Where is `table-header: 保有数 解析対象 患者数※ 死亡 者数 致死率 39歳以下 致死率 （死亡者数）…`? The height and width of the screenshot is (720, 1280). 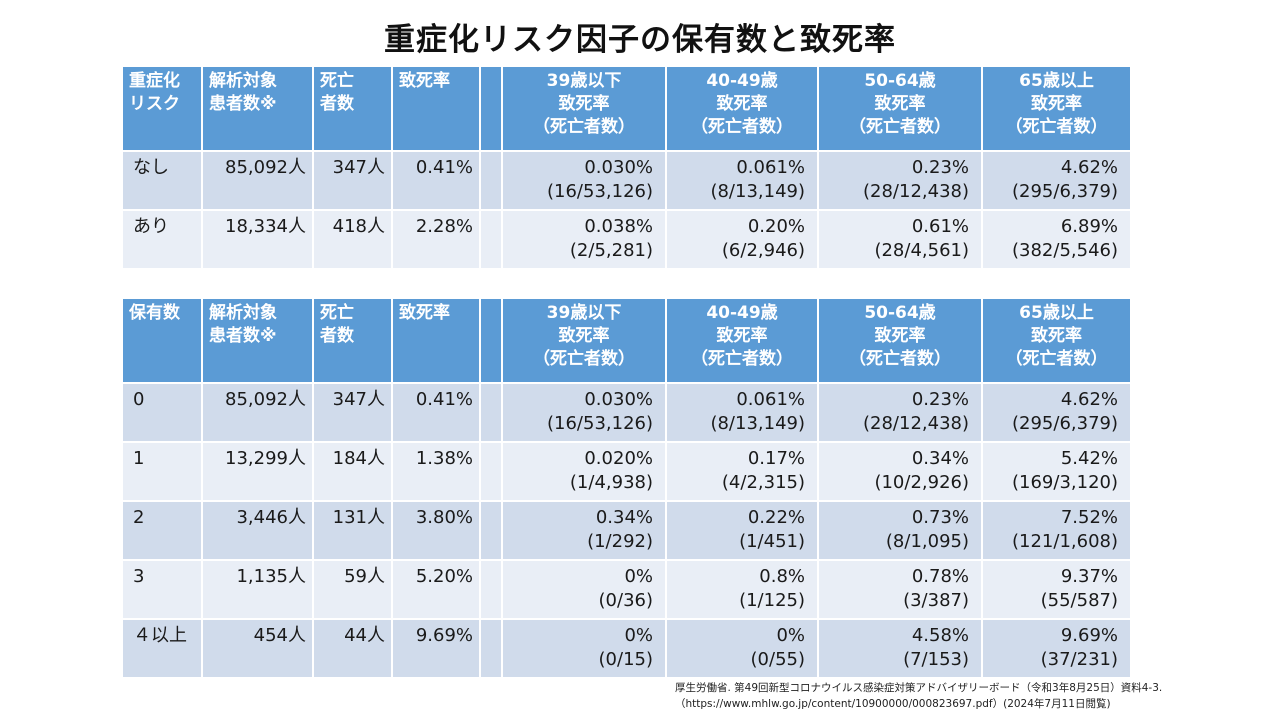
table-header: 保有数 解析対象 患者数※ 死亡 者数 致死率 39歳以下 致死率 （死亡者数）… is located at coordinates (626, 340).